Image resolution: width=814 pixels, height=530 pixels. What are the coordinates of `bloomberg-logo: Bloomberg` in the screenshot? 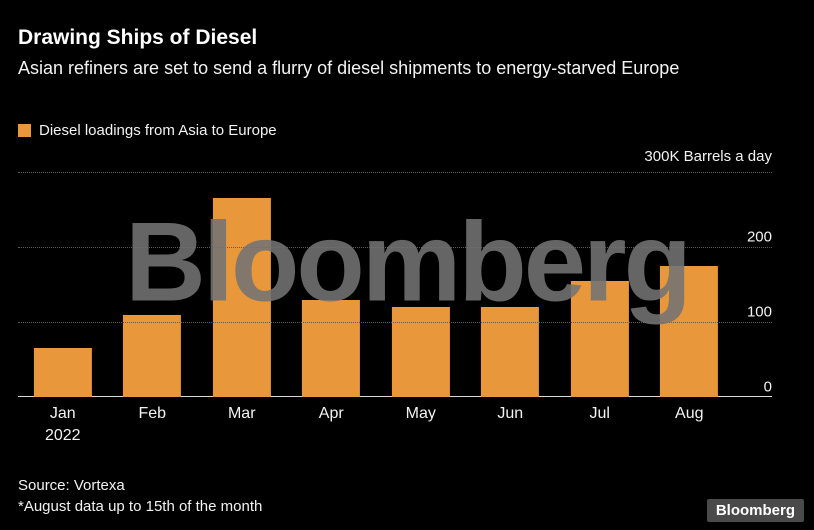 It's located at (755, 510).